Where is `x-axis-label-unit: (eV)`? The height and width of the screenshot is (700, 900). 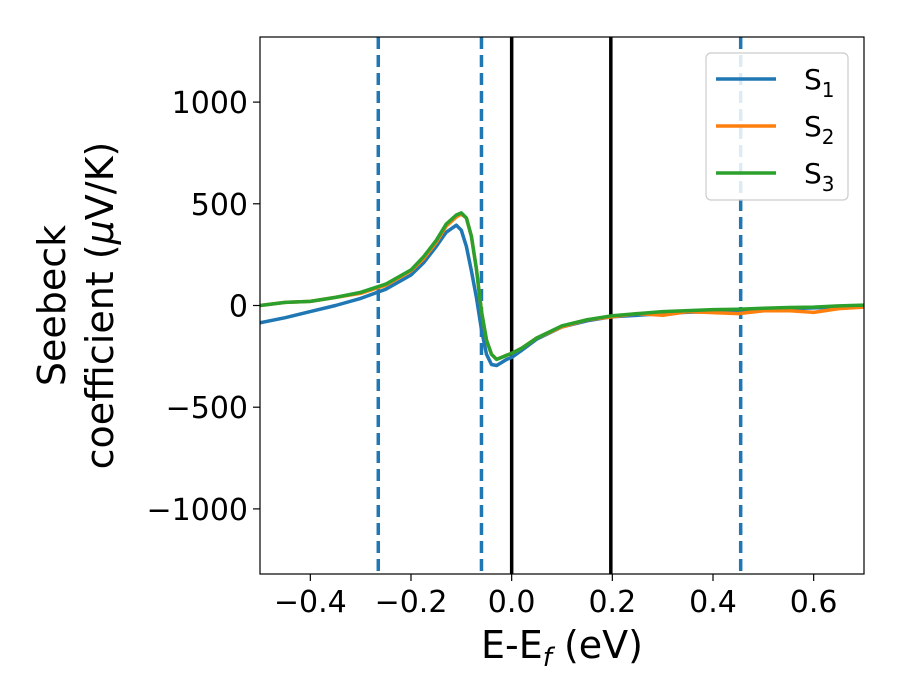 x-axis-label-unit: (eV) is located at coordinates (597, 645).